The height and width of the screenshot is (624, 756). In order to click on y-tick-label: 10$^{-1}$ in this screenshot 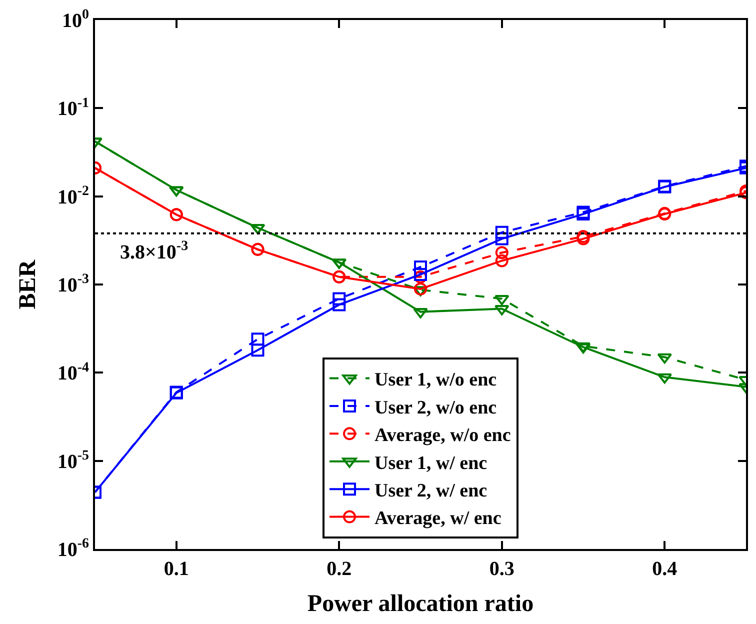, I will do `click(73, 108)`.